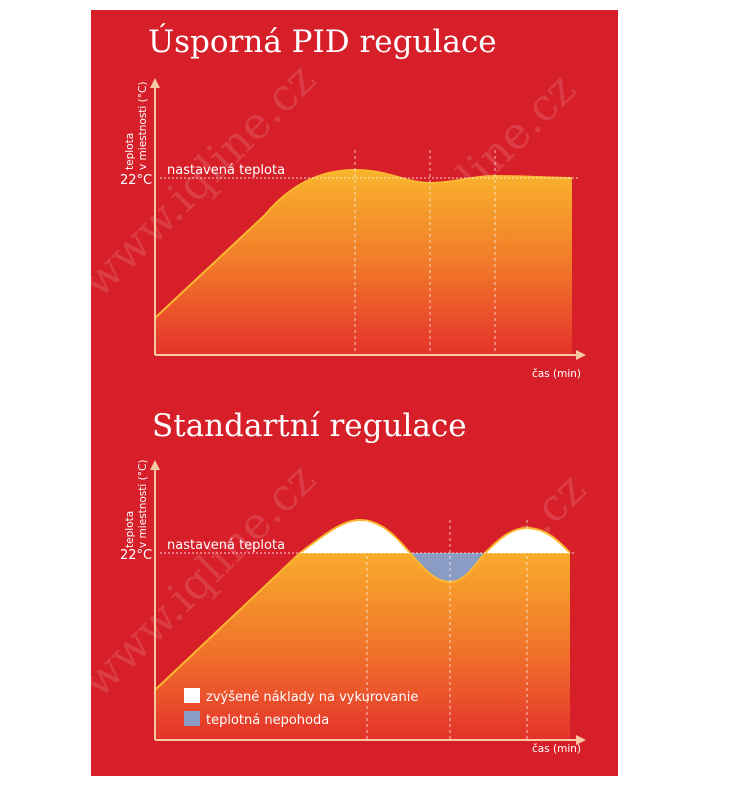  What do you see at coordinates (362, 646) in the screenshot?
I see `bottom-temperature-area` at bounding box center [362, 646].